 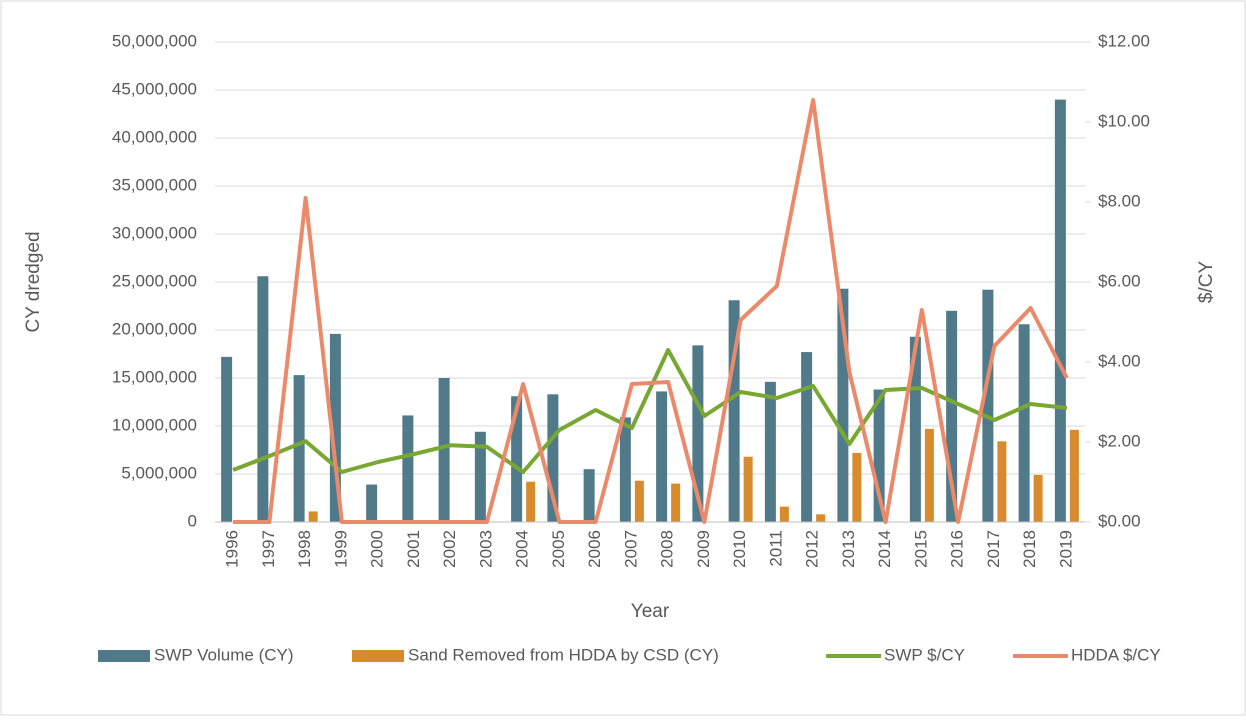 What do you see at coordinates (522, 549) in the screenshot?
I see `x-tick-label: 2004` at bounding box center [522, 549].